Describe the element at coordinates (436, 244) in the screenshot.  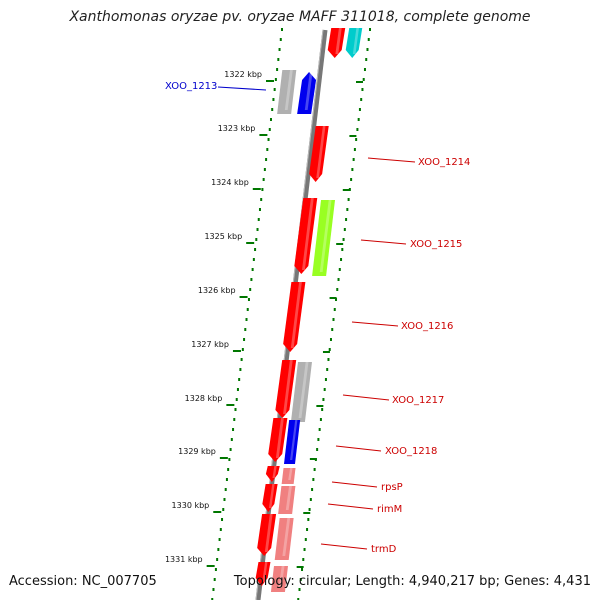
I see `gene-label: XOO_1215` at that location.